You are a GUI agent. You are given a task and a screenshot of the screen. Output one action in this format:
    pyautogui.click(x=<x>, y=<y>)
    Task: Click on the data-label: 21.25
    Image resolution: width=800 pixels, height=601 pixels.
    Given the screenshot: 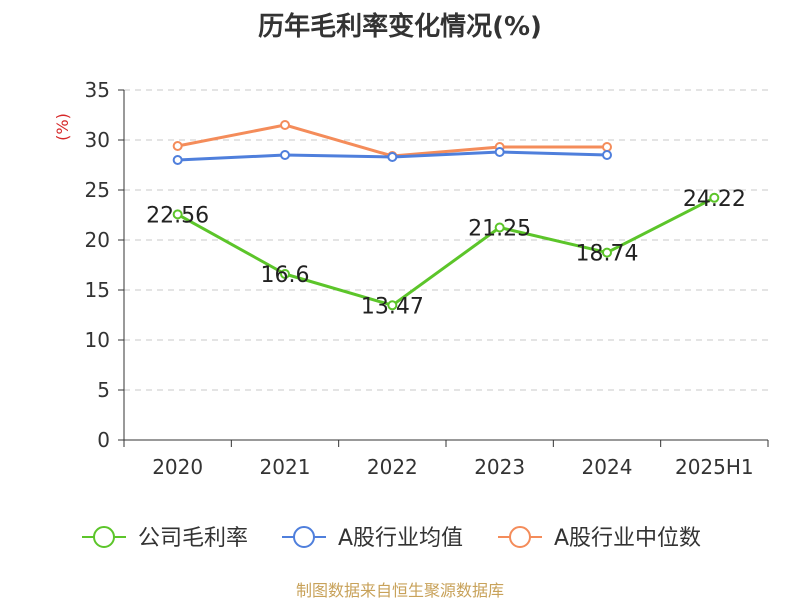 What is the action you would take?
    pyautogui.click(x=499, y=229)
    